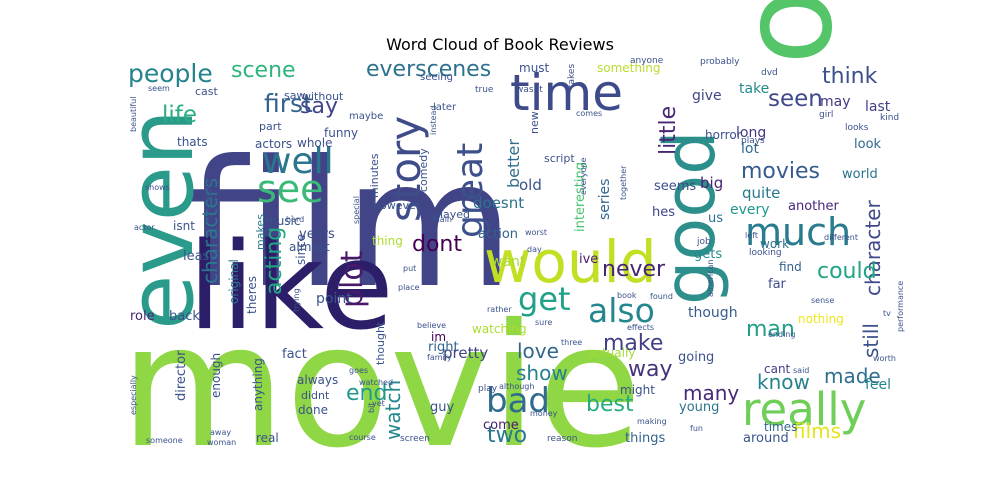  Describe the element at coordinates (534, 68) in the screenshot. I see `word-must: must` at that location.